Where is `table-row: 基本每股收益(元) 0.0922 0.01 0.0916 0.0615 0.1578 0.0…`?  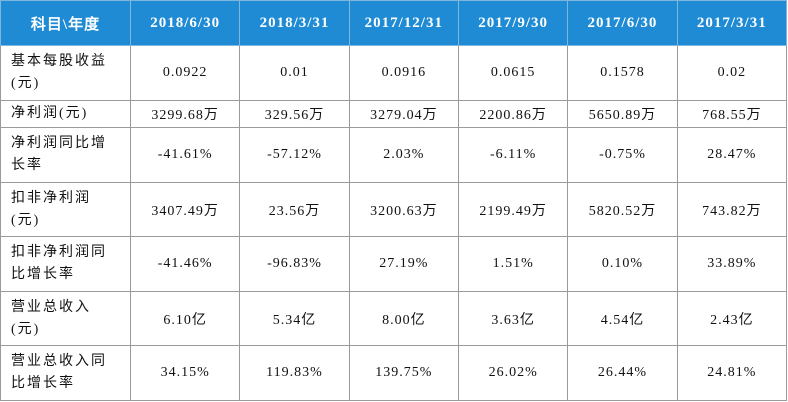
table-row: 基本每股收益(元) 0.0922 0.01 0.0916 0.0615 0.1578 0.0… is located at coordinates (394, 73).